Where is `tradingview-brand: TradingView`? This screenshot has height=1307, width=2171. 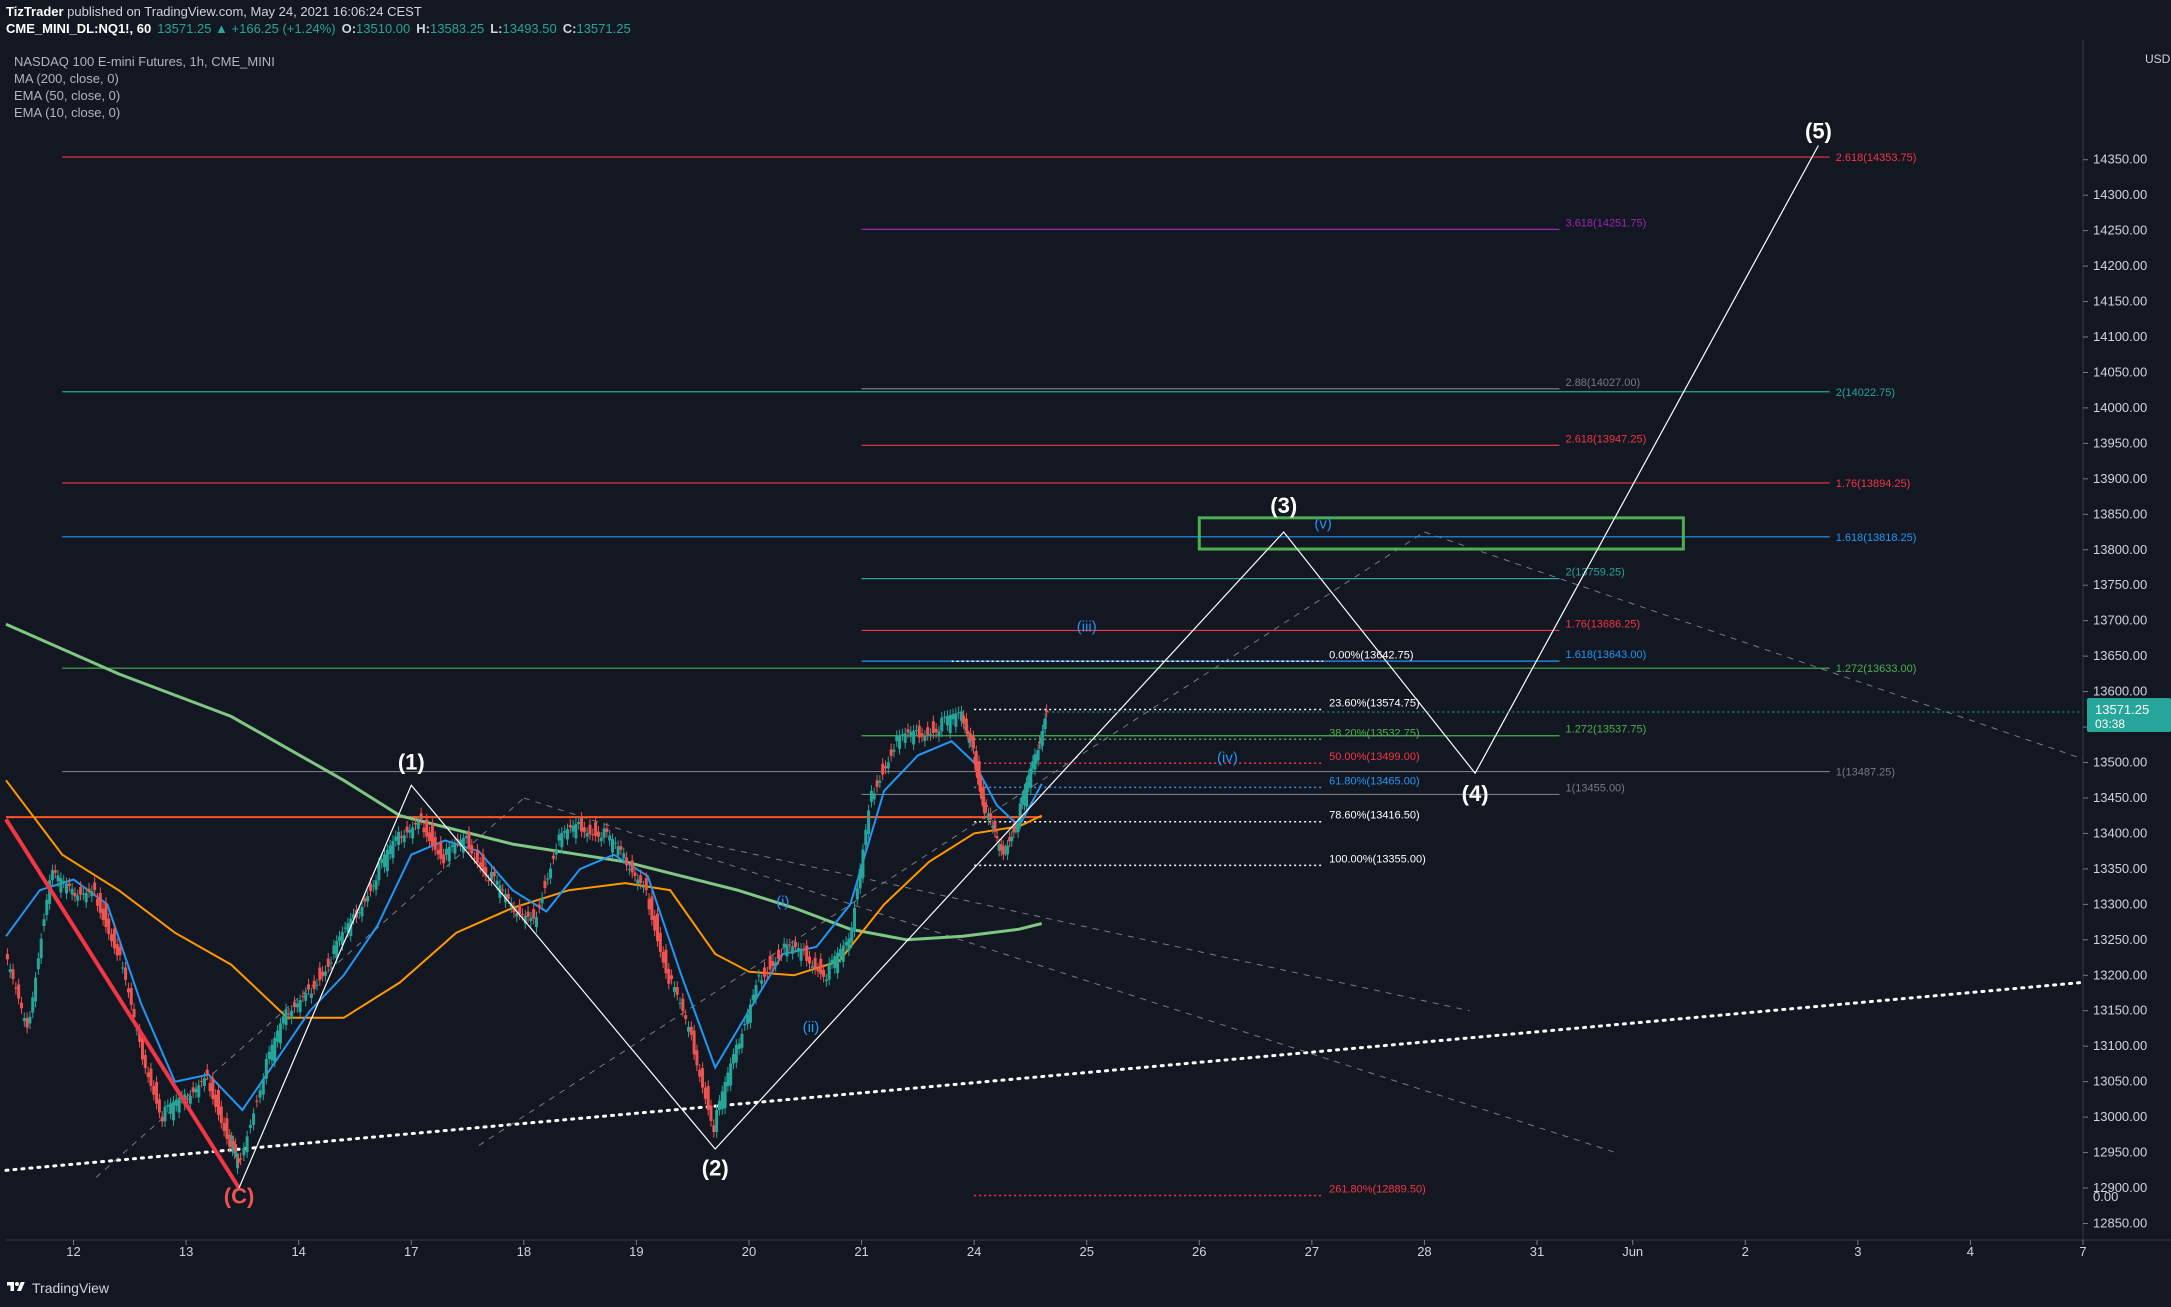 tradingview-brand: TradingView is located at coordinates (71, 1288).